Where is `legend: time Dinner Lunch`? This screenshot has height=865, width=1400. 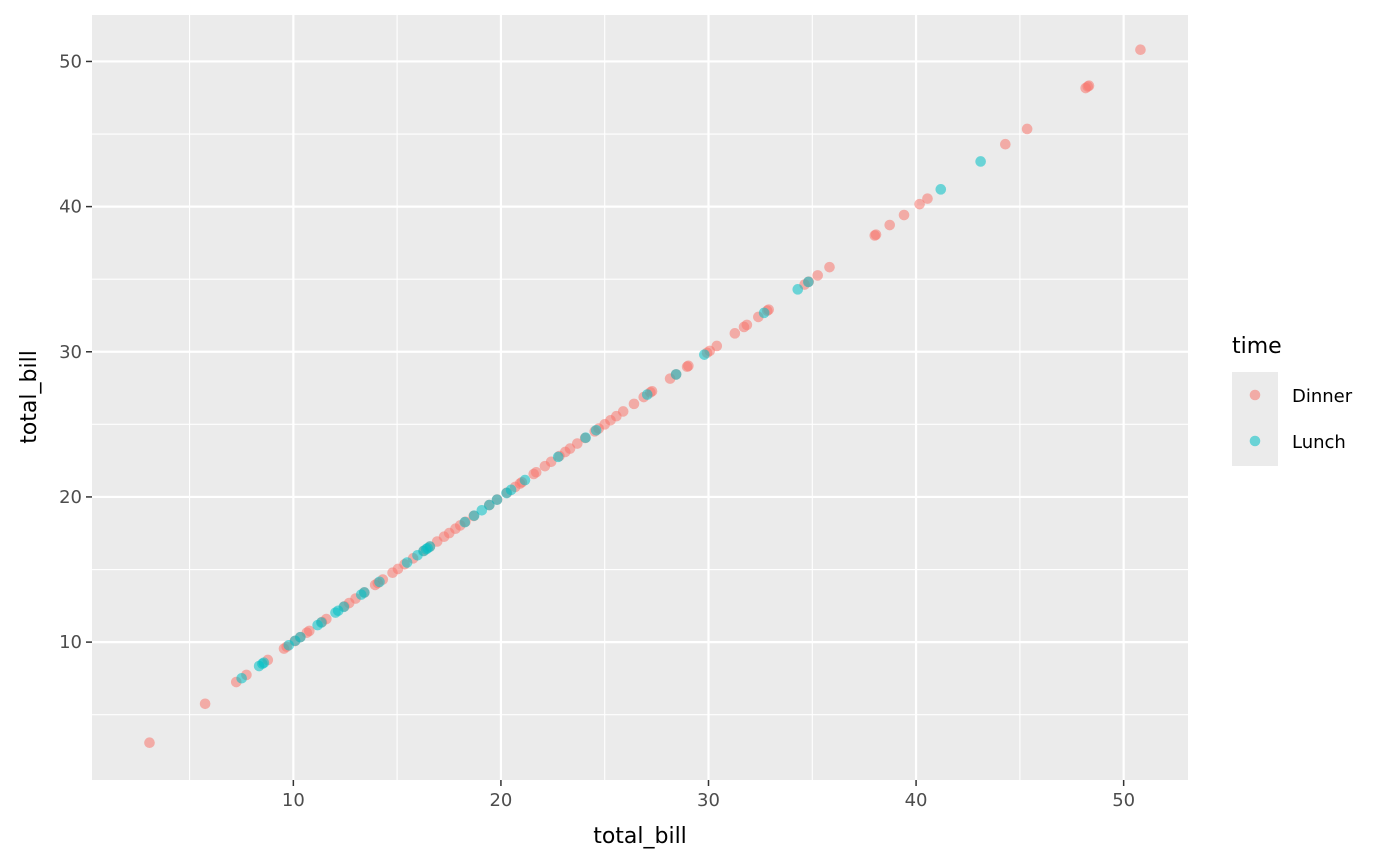
legend: time Dinner Lunch is located at coordinates (1292, 400).